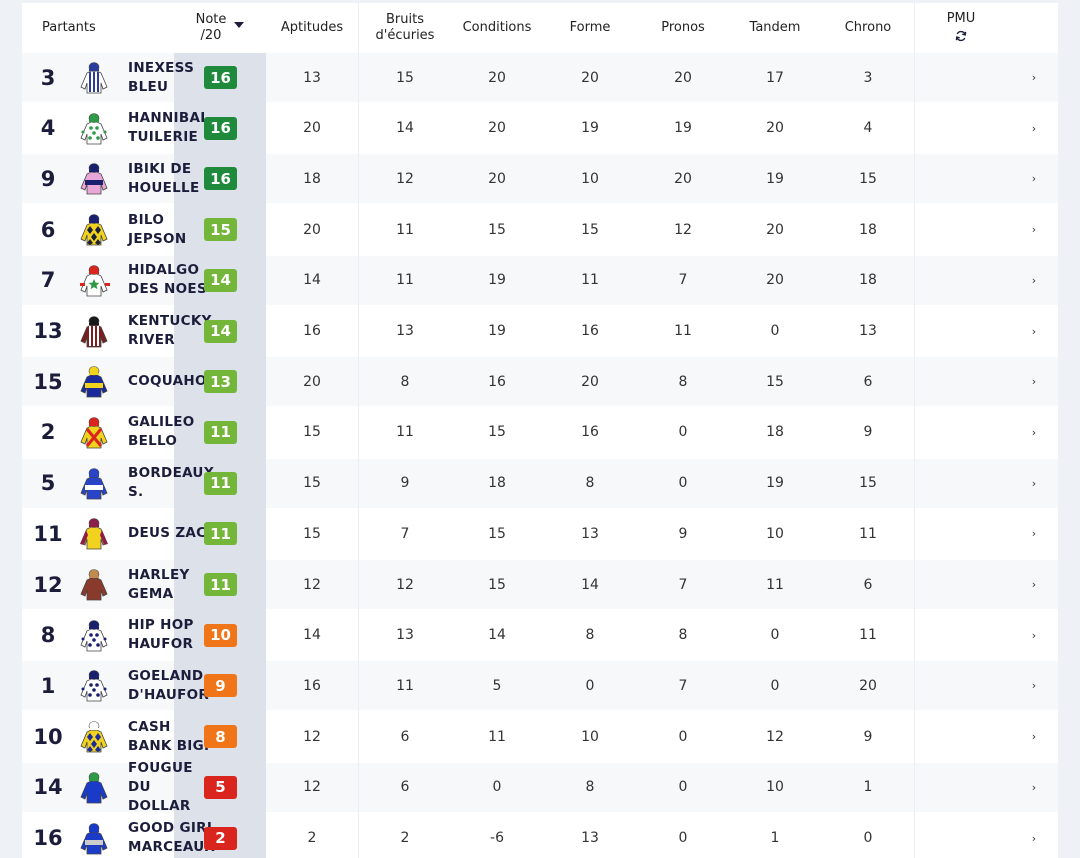  I want to click on table-row: 16 GOOD GIRL MARCEAUX 2 2 2 -6 13 0 1 0 ›, so click(540, 836).